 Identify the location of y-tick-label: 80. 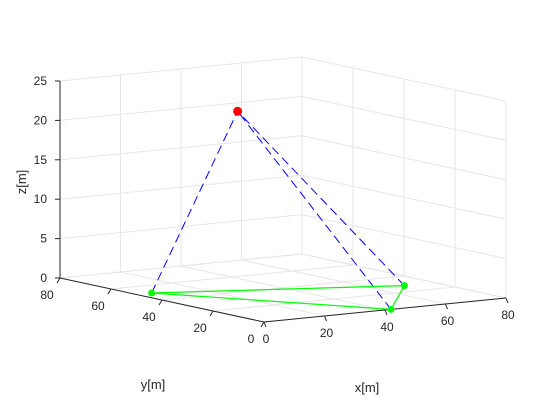
(47, 295).